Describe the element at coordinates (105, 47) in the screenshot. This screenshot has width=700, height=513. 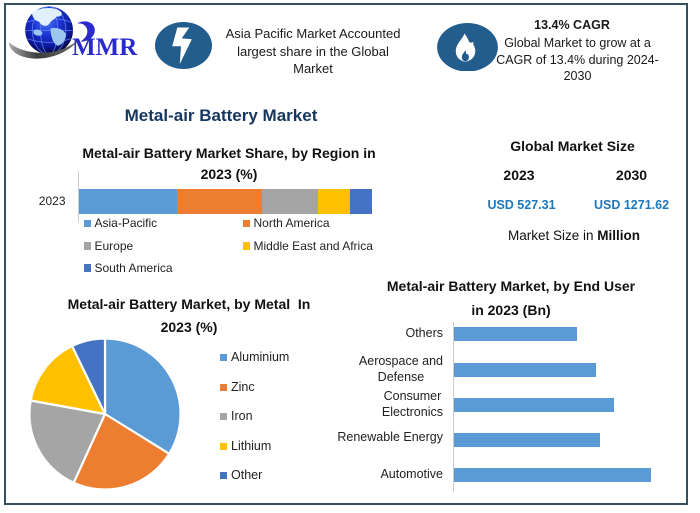
I see `svg-text: MMR` at that location.